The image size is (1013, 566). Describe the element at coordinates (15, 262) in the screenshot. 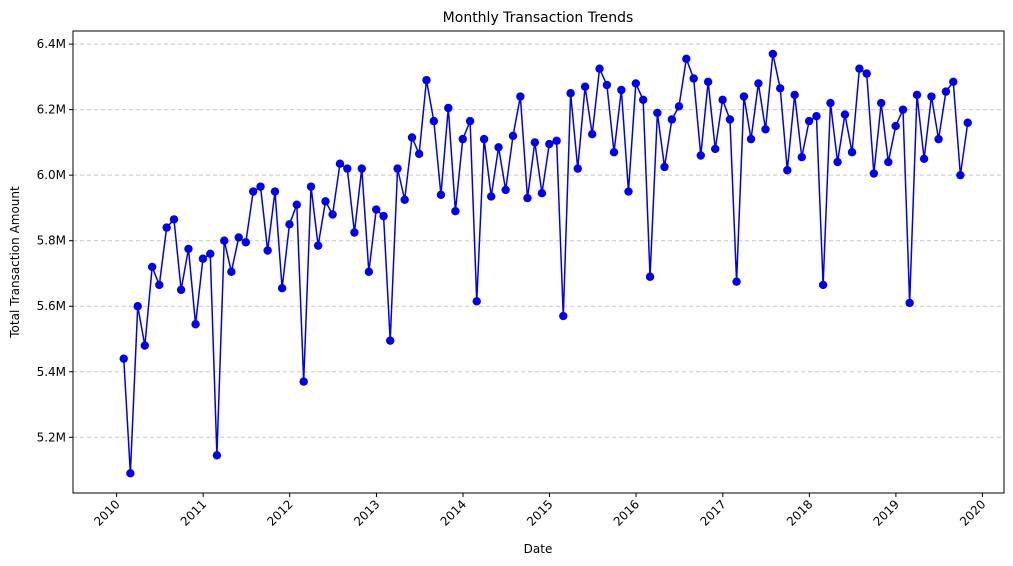

I see `y-axis-title: Total Transaction Amount` at that location.